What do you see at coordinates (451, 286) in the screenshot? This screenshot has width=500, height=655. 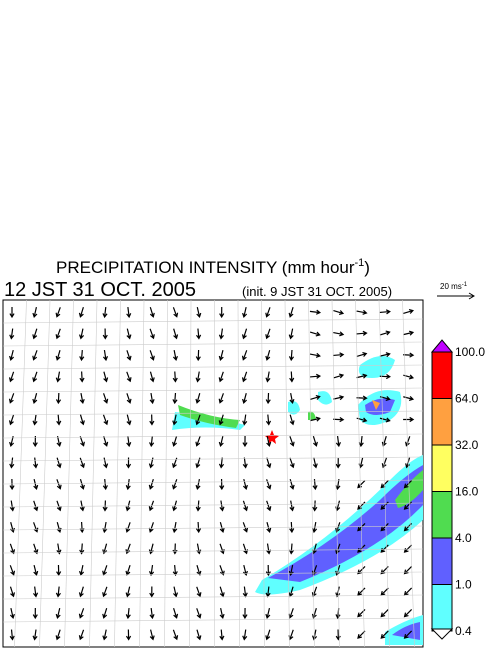 I see `scale-text: 20 ms` at bounding box center [451, 286].